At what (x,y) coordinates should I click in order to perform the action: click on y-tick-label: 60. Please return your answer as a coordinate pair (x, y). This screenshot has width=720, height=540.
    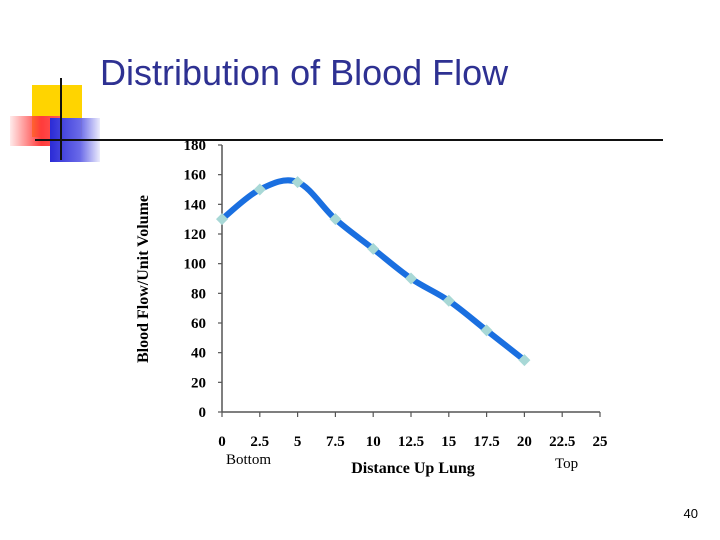
    Looking at the image, I should click on (198, 324).